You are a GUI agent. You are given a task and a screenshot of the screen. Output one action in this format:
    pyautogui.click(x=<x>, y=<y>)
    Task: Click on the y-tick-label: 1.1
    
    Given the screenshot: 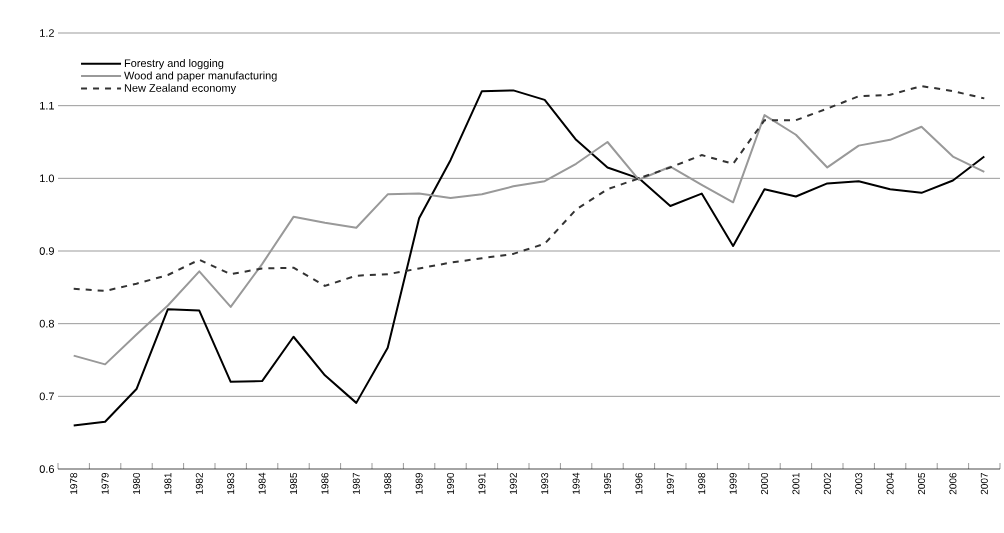 What is the action you would take?
    pyautogui.click(x=47, y=105)
    